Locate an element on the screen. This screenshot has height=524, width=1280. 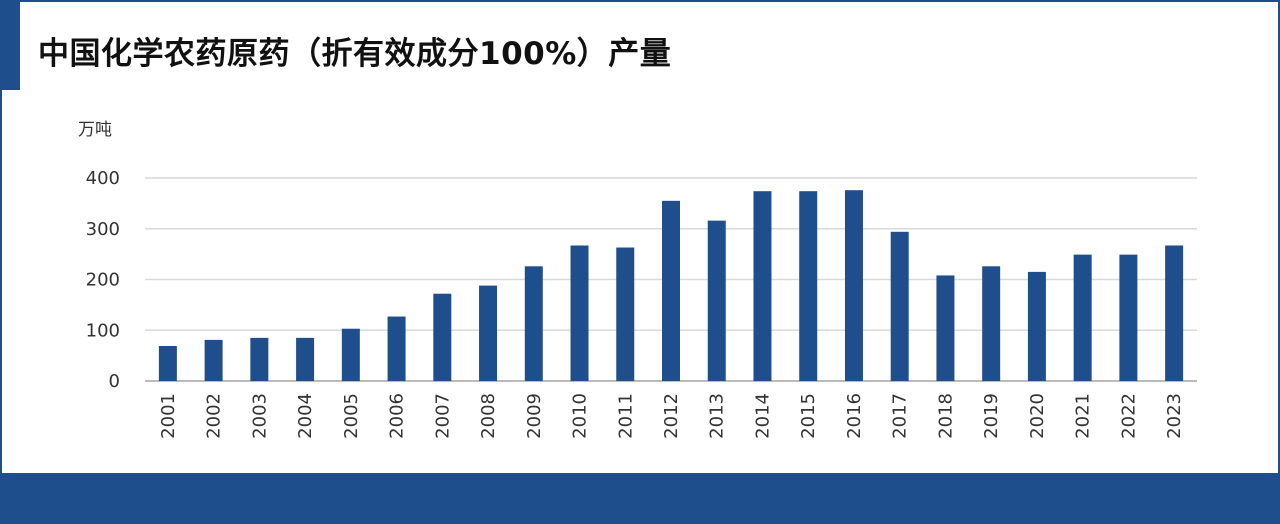
x-tick-label: 2023 is located at coordinates (1174, 416).